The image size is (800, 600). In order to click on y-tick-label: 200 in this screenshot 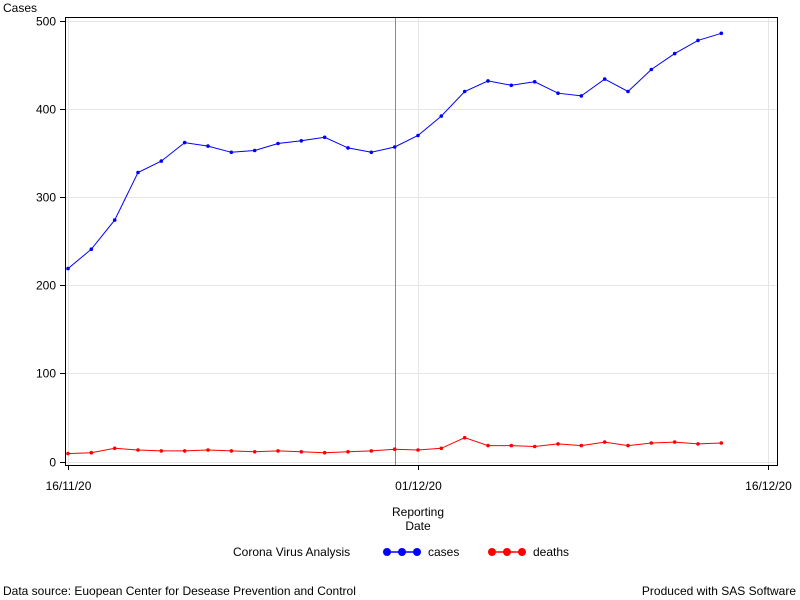, I will do `click(46, 286)`.